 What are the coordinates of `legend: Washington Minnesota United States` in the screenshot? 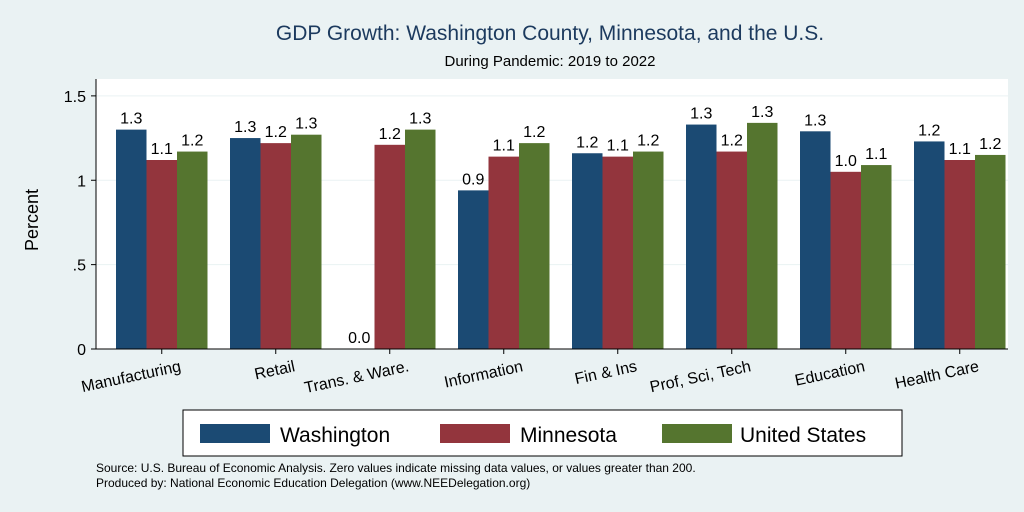 It's located at (542, 433).